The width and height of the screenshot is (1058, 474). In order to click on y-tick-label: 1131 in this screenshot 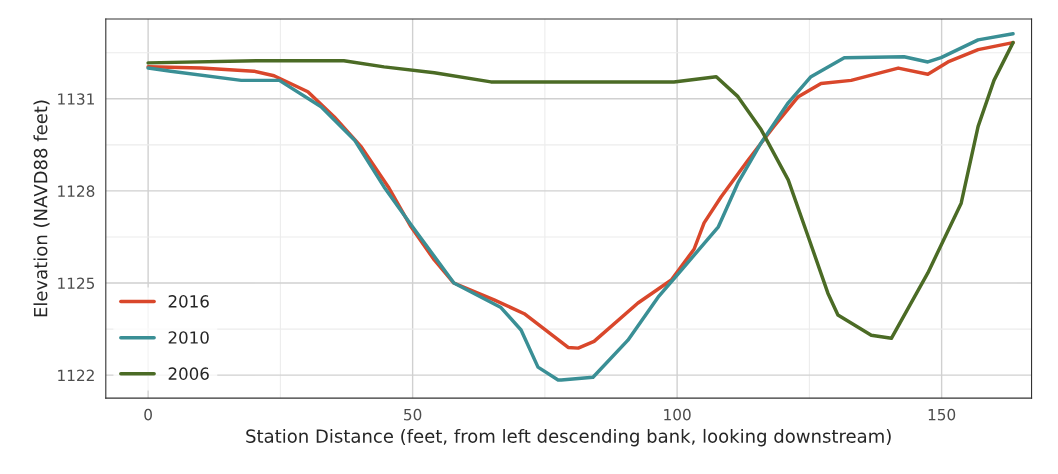, I will do `click(76, 99)`.